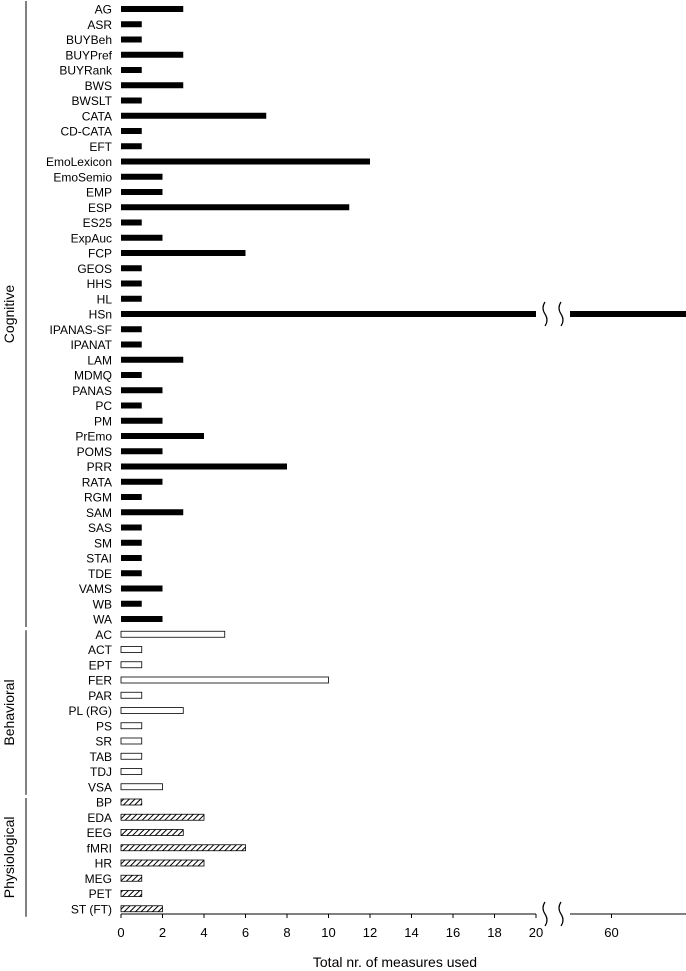  What do you see at coordinates (131, 222) in the screenshot?
I see `bar-es25` at bounding box center [131, 222].